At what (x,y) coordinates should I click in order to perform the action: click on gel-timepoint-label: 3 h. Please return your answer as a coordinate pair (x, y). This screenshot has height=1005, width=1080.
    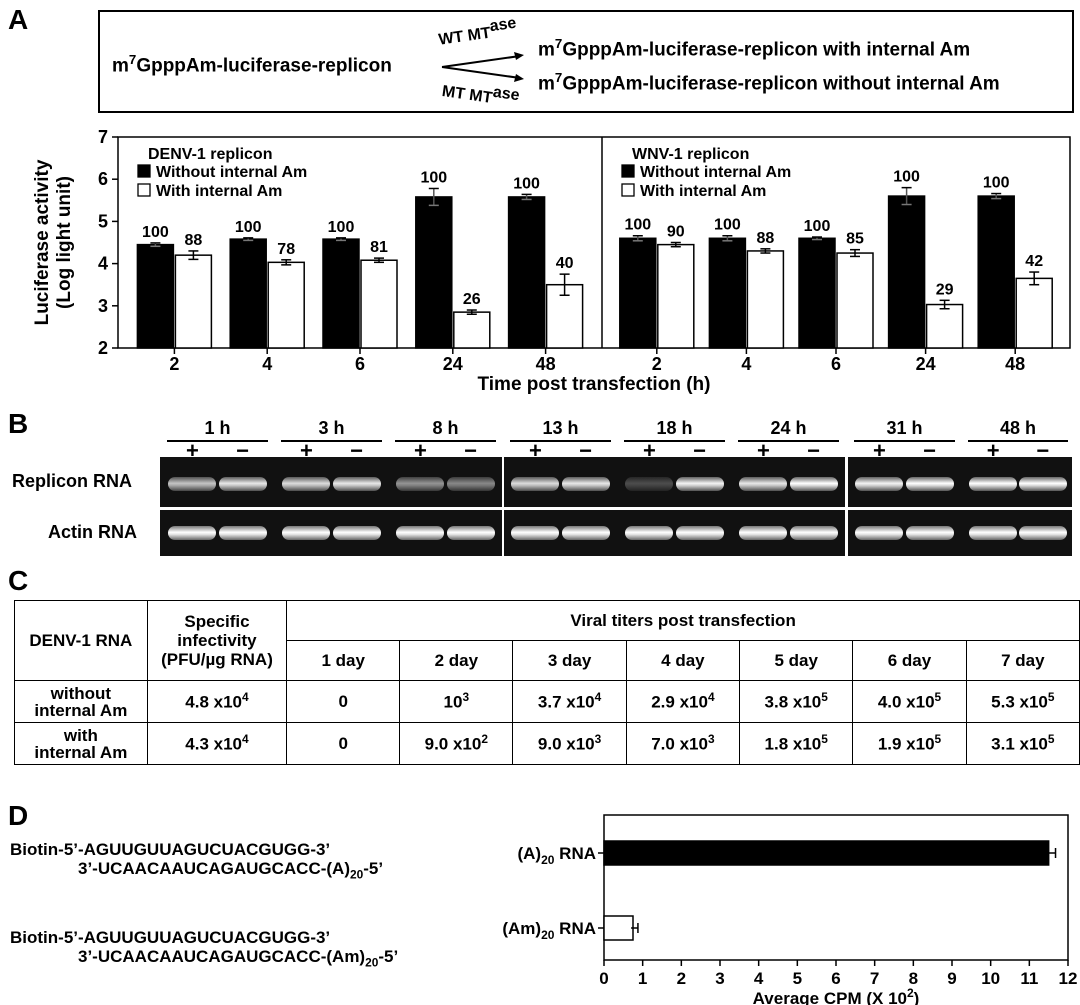
    Looking at the image, I should click on (331, 428).